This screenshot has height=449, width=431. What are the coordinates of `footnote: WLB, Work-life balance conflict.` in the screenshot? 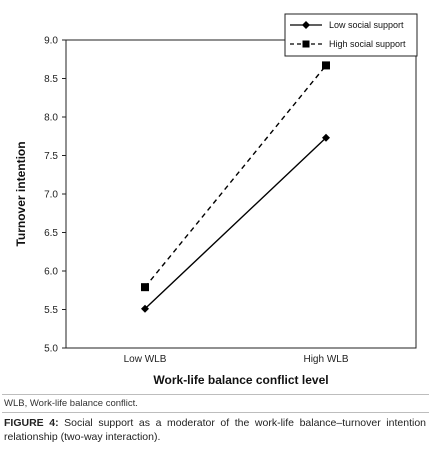 It's located at (71, 403).